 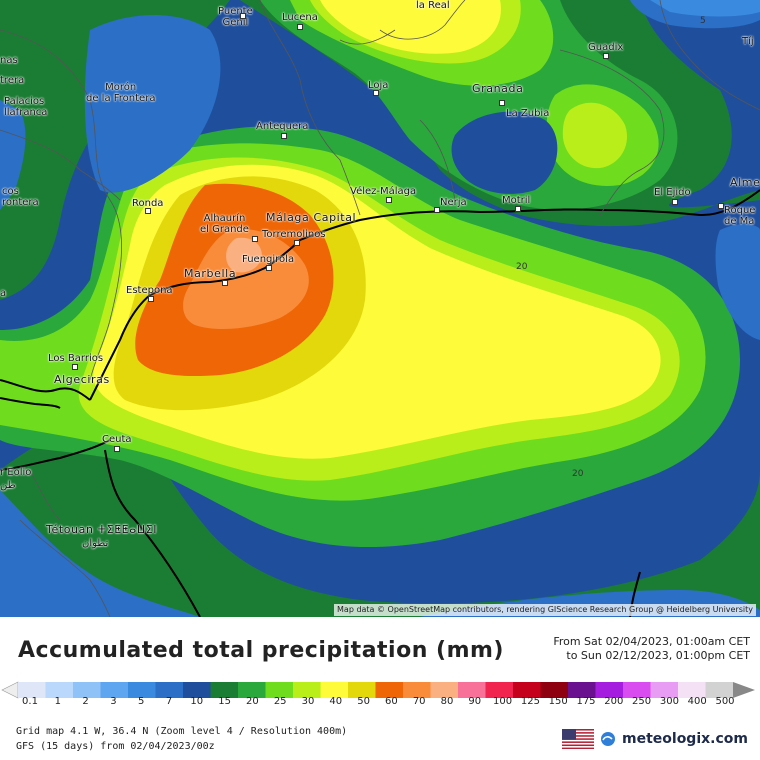 What do you see at coordinates (252, 701) in the screenshot?
I see `legend-tick-label: 20` at bounding box center [252, 701].